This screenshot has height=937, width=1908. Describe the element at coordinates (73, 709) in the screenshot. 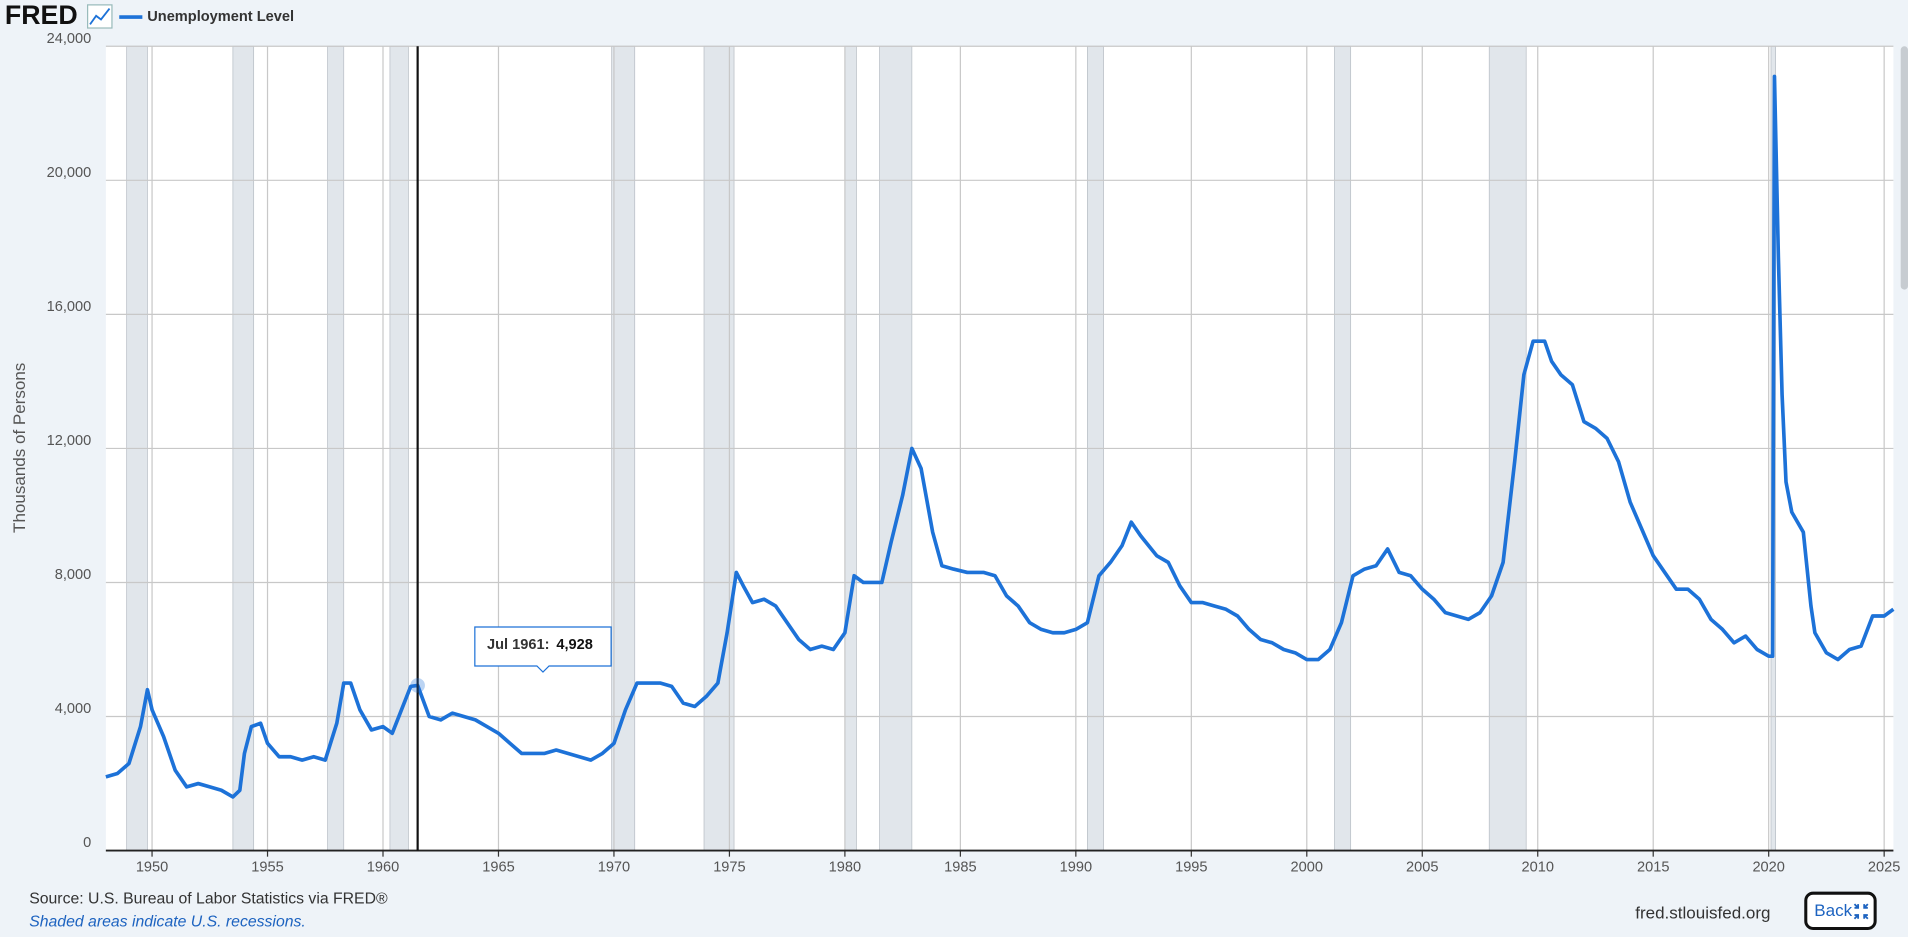

I see `y-tick-label: 4,000` at that location.